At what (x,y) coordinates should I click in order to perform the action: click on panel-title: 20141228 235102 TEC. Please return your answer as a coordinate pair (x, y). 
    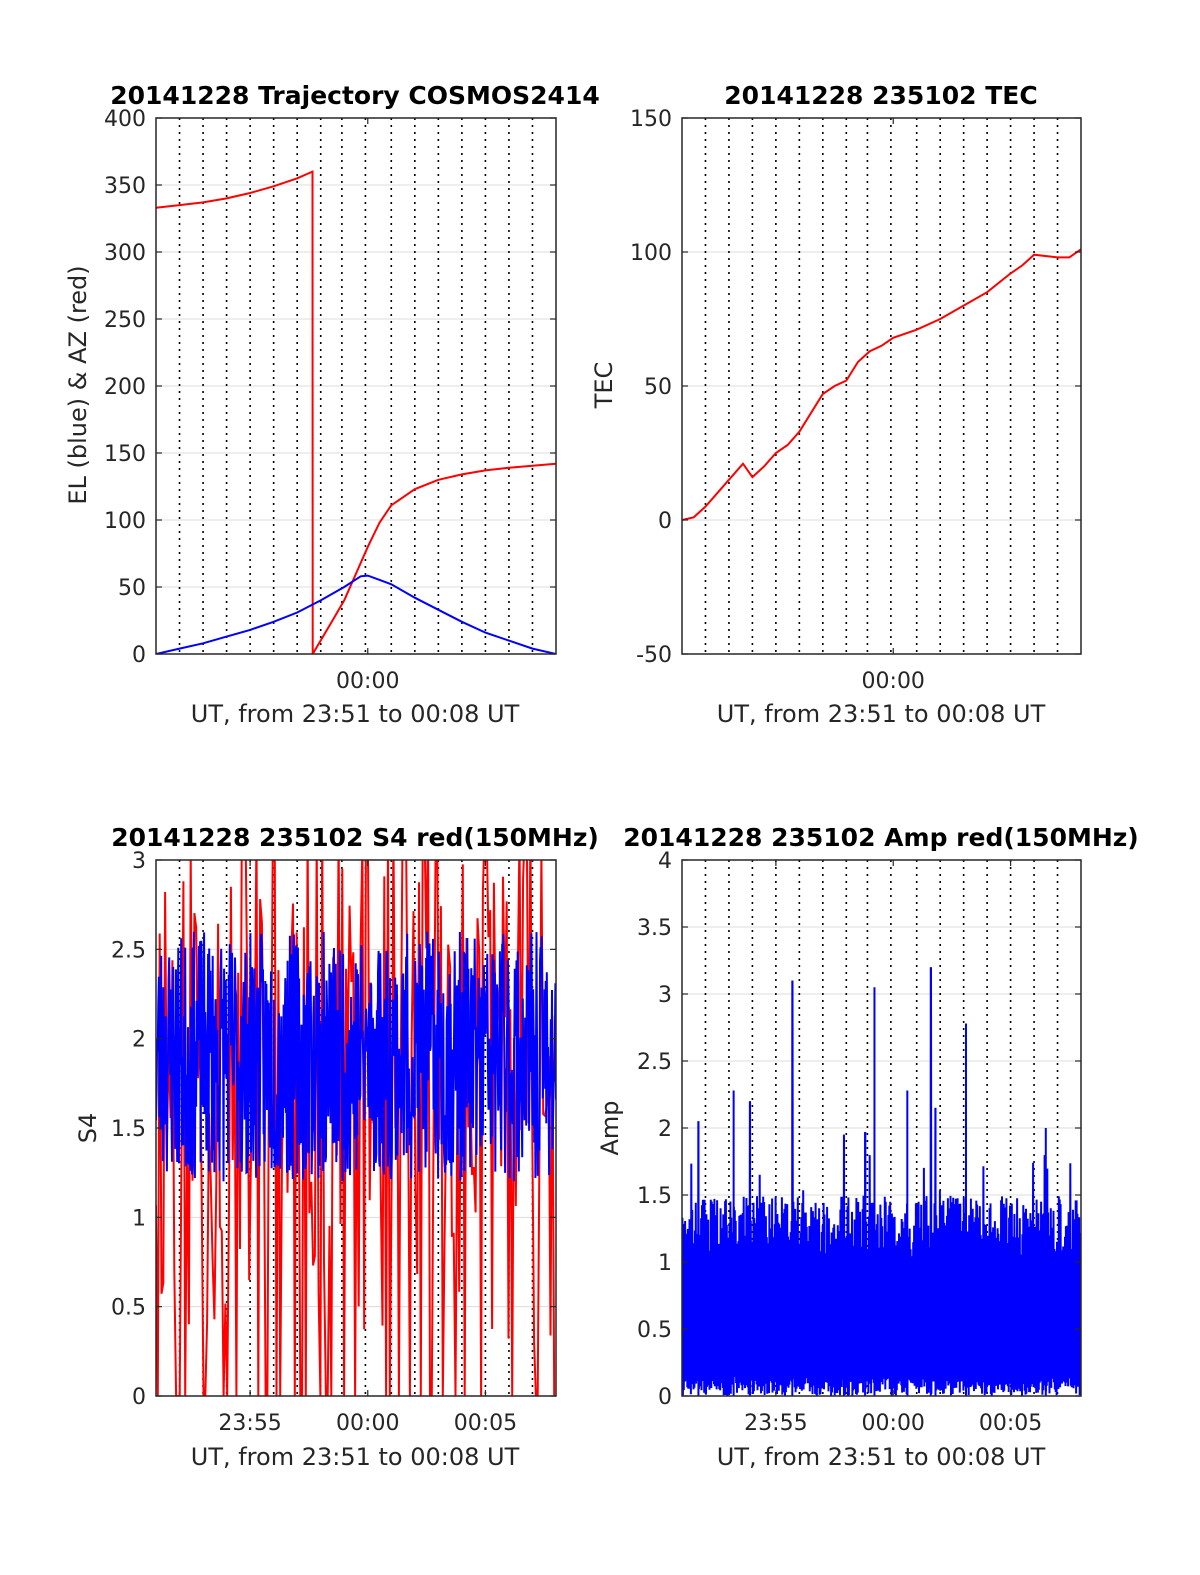
    Looking at the image, I should click on (880, 95).